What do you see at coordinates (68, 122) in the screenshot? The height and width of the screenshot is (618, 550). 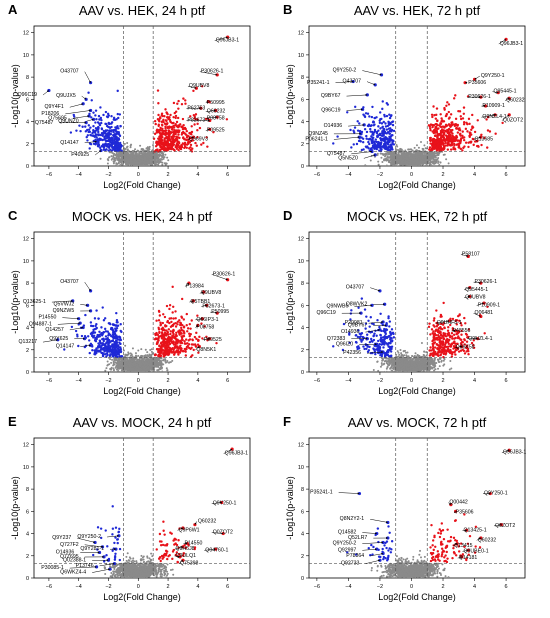 I see `protein-label: Q9UNZ0` at bounding box center [68, 122].